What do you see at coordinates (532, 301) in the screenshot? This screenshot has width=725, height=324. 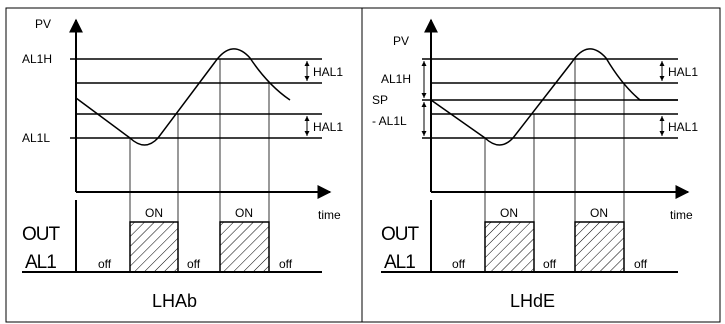 I see `panel-caption: LHdE` at bounding box center [532, 301].